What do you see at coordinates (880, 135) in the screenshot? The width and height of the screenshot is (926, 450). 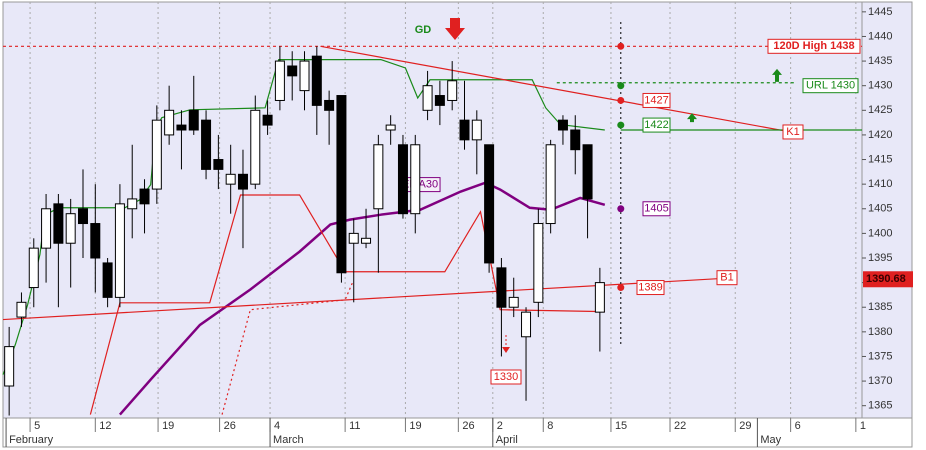 I see `y-tick-label: 1420` at bounding box center [880, 135].